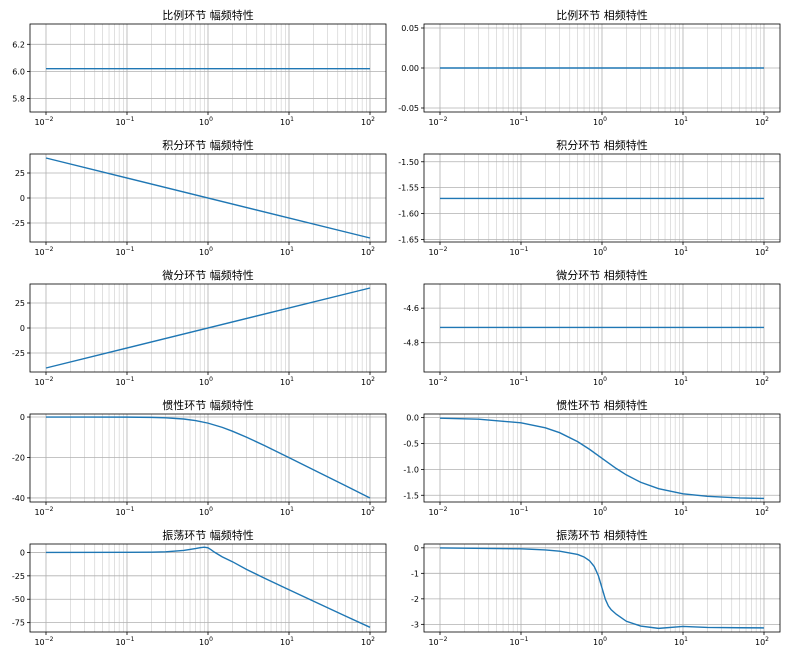  Describe the element at coordinates (602, 405) in the screenshot. I see `subplot-title: 惯性环节 相频特性` at that location.